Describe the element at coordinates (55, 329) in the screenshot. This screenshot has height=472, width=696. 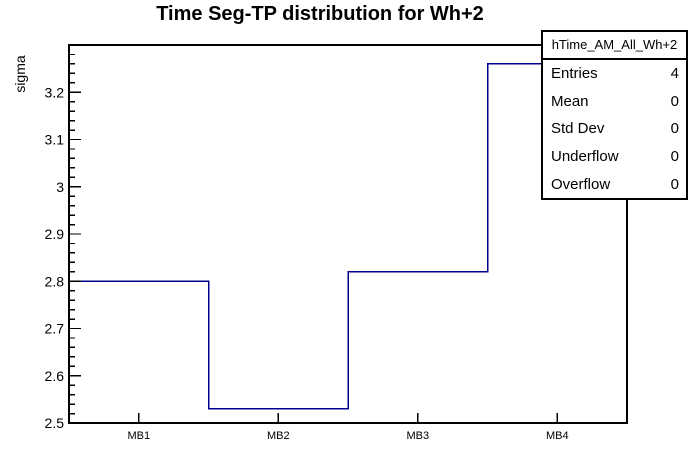
I see `y-tick-label: 2.7` at that location.